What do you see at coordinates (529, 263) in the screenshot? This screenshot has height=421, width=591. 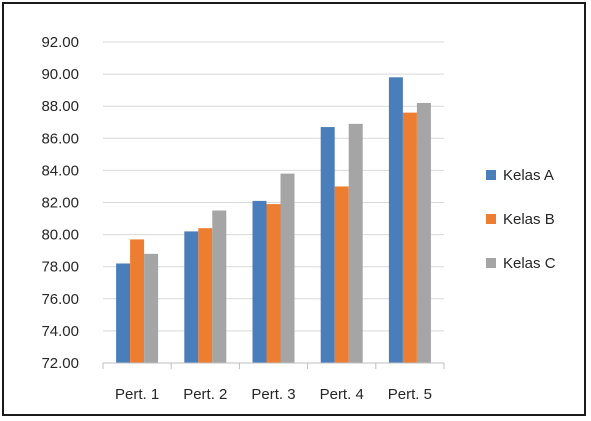 I see `legend-label: Kelas C` at bounding box center [529, 263].